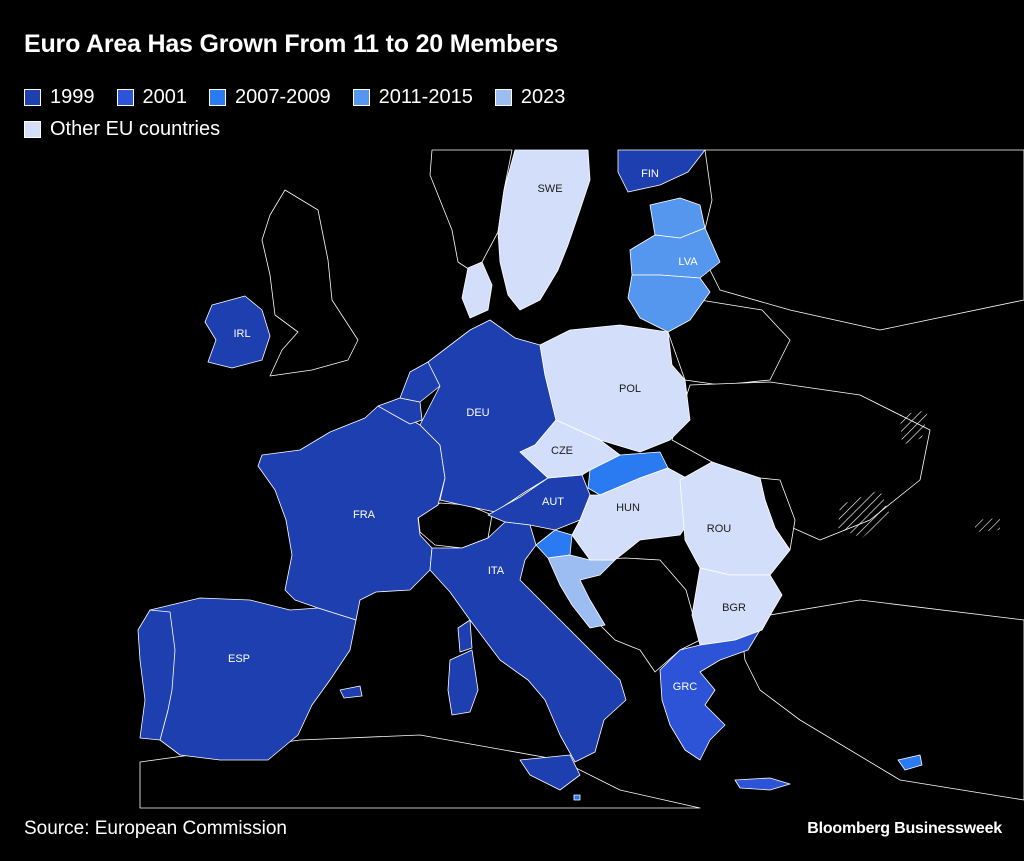  What do you see at coordinates (165, 97) in the screenshot?
I see `legend-label: 2001` at bounding box center [165, 97].